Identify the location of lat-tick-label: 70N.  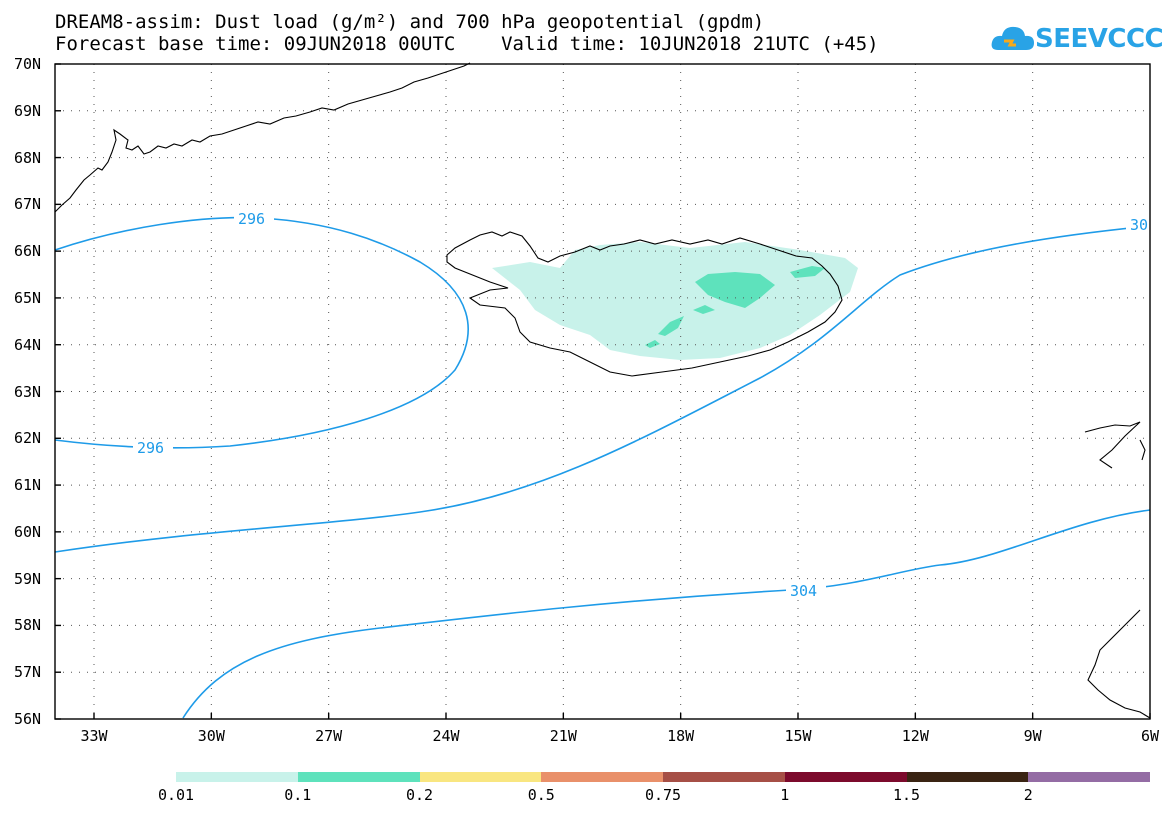
(28, 64).